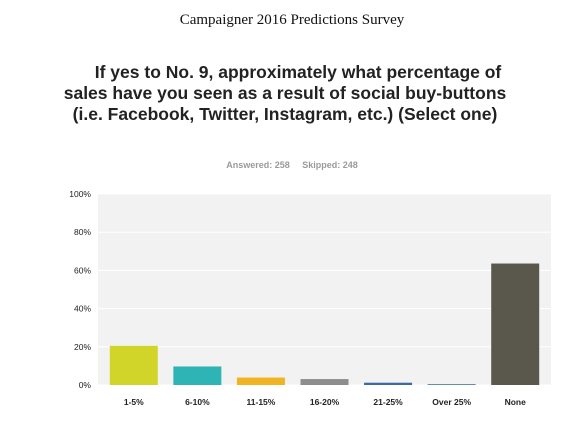 This screenshot has height=427, width=584. I want to click on y-tick-label: 20%, so click(82, 347).